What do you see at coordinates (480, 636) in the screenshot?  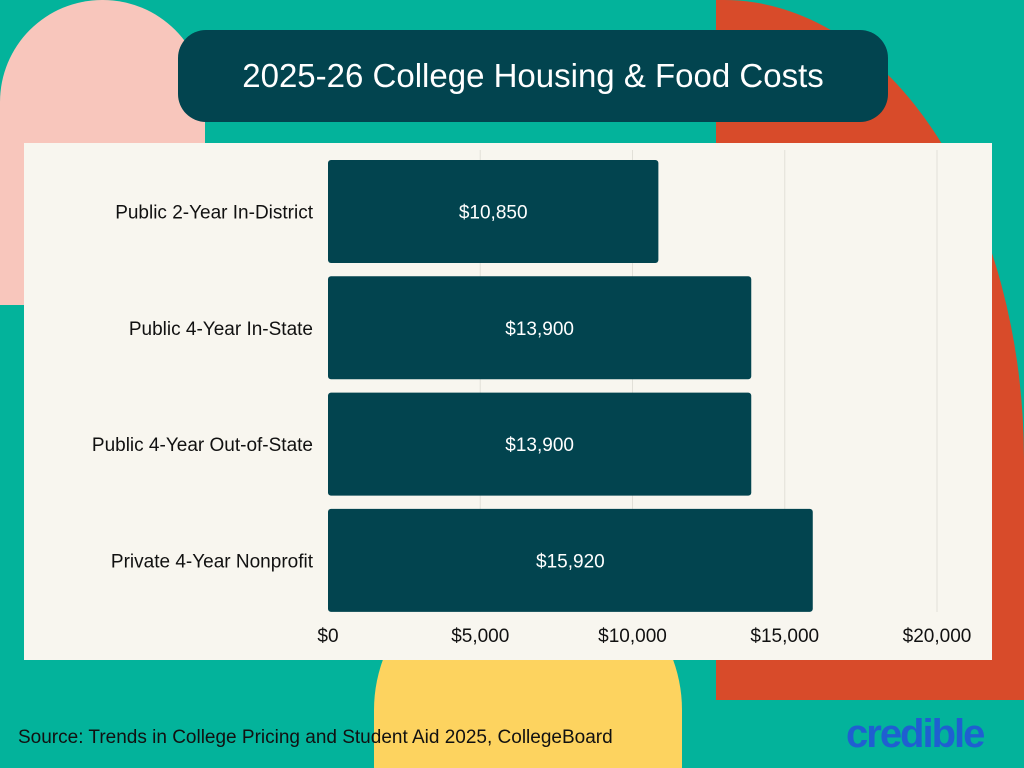 I see `x-tick-label: $5,000` at bounding box center [480, 636].